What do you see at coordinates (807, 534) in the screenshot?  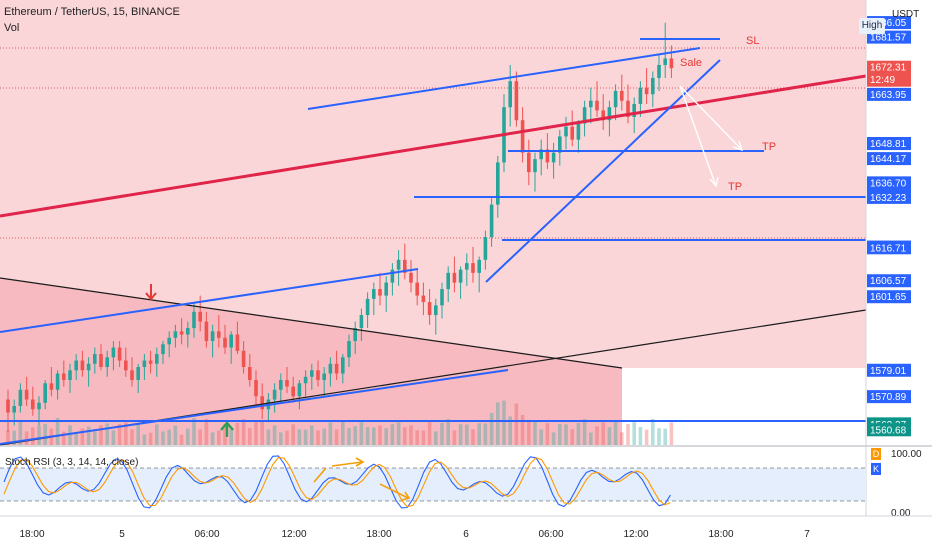 I see `time-tick: 7` at bounding box center [807, 534].